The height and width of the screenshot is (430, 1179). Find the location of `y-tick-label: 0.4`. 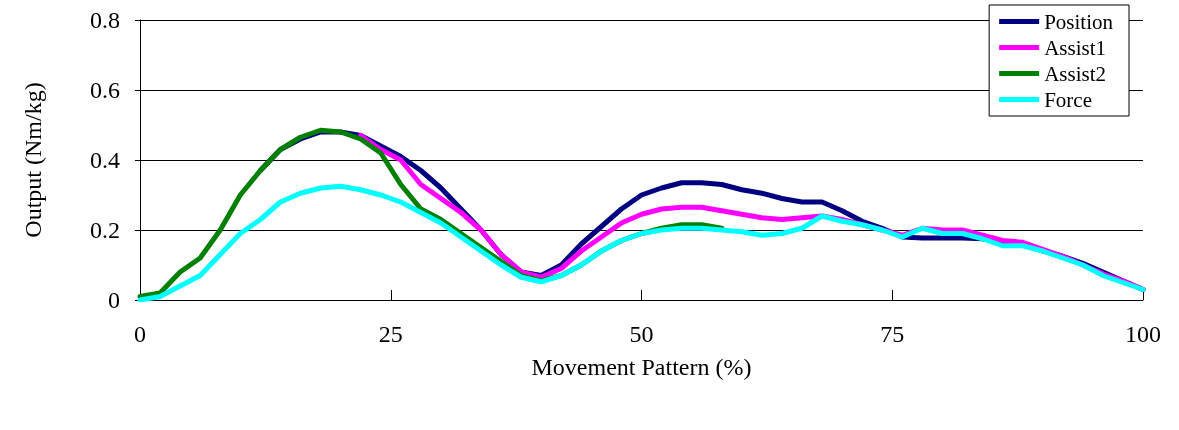

y-tick-label: 0.4 is located at coordinates (105, 160).